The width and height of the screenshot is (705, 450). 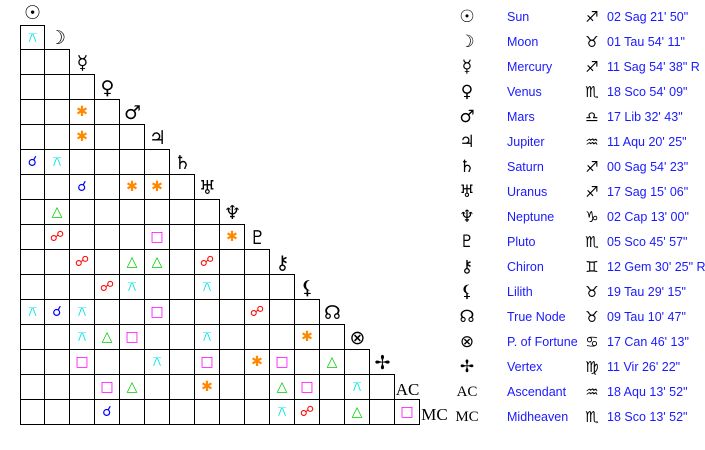 What do you see at coordinates (467, 67) in the screenshot?
I see `planet-glyph-icon: ☿` at bounding box center [467, 67].